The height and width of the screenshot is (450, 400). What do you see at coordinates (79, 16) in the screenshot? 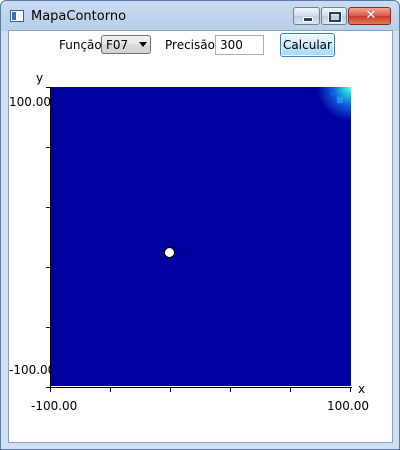
I see `window-title: MapaContorno` at bounding box center [79, 16].